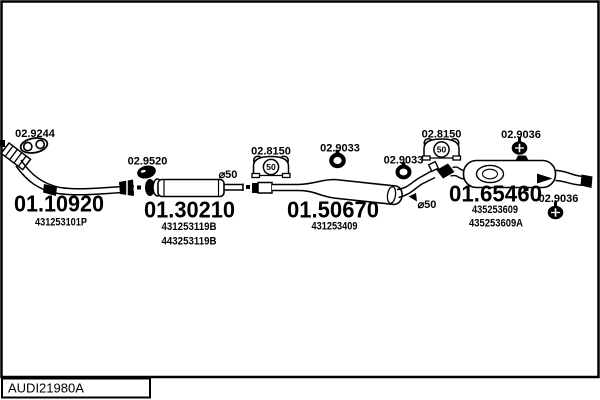  What do you see at coordinates (340, 149) in the screenshot?
I see `fitting-label-9033-a: 02.9033` at bounding box center [340, 149].